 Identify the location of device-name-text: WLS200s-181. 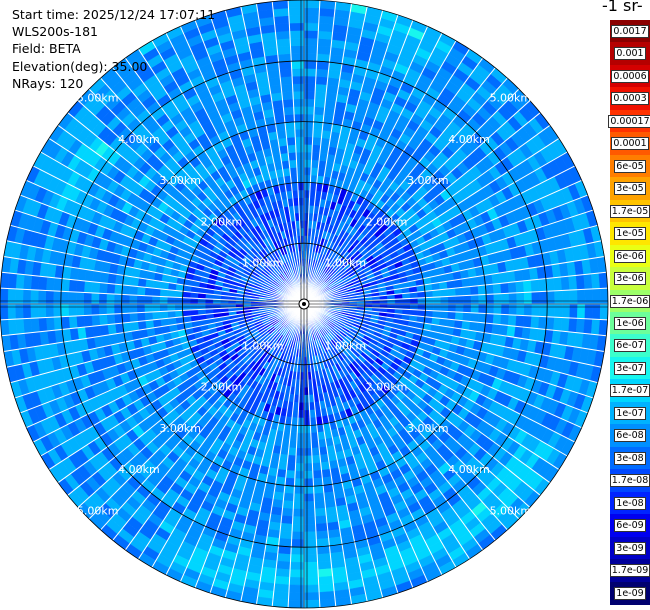
(55, 32).